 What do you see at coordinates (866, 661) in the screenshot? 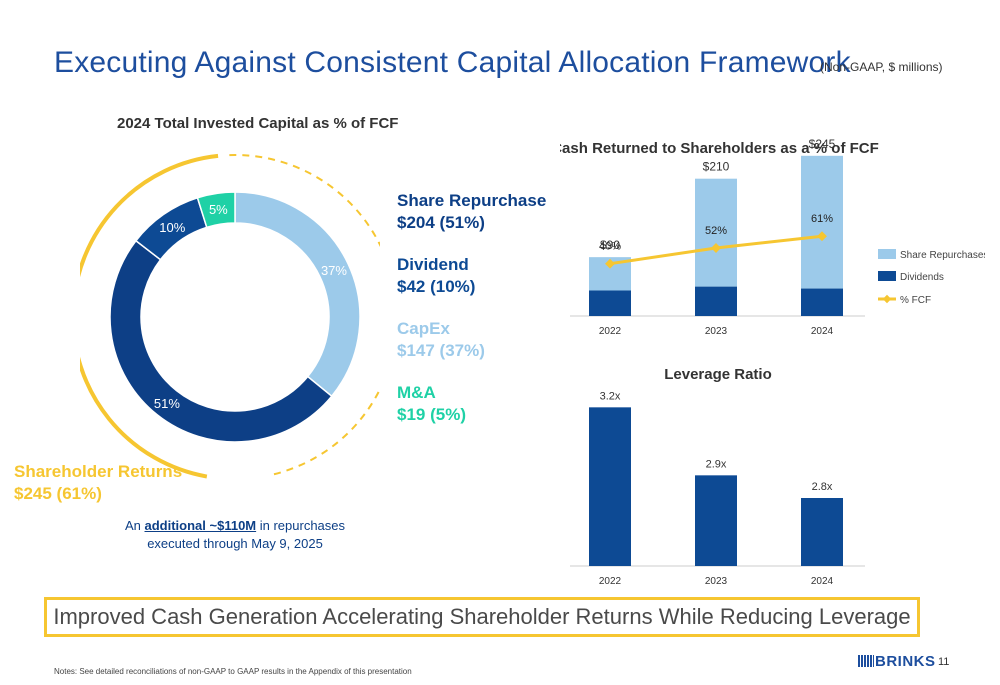
I see `logo-bars-icon` at bounding box center [866, 661].